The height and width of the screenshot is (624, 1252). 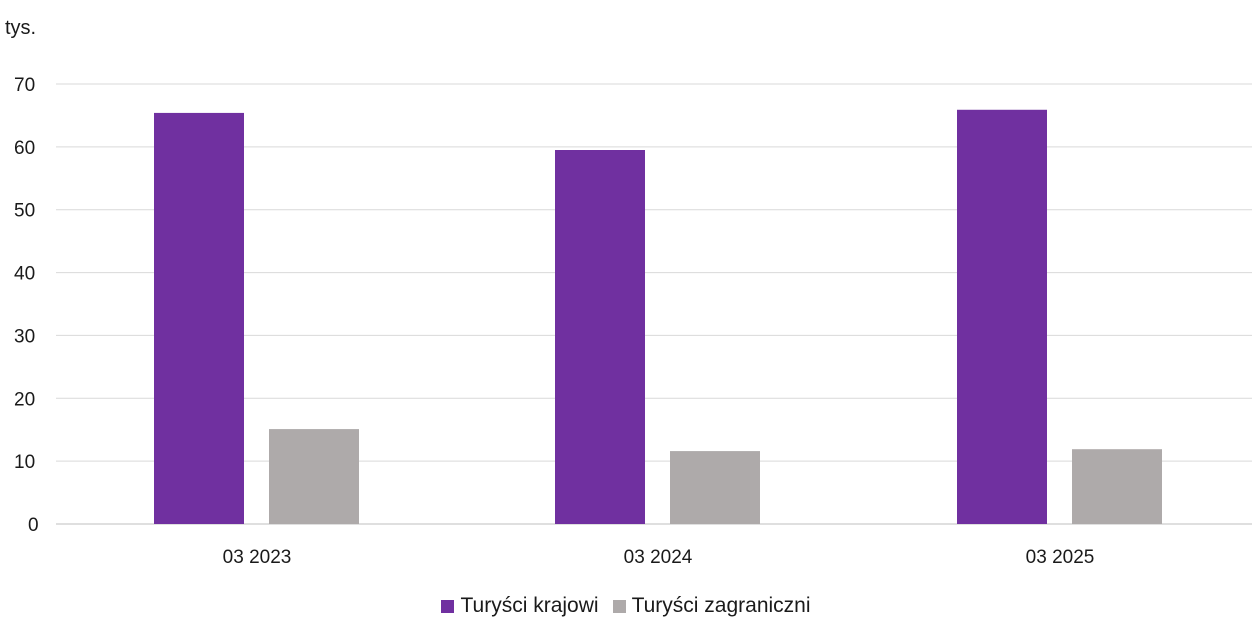 I want to click on legend-item-foreign: Turyści zagraniczni, so click(x=711, y=606).